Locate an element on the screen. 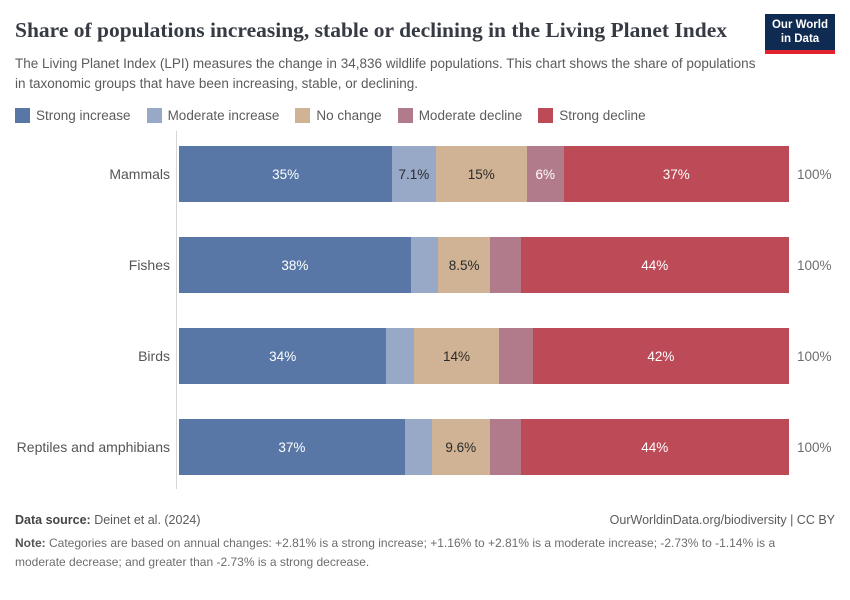 The image size is (850, 600). data-source-label: Data source: is located at coordinates (53, 520).